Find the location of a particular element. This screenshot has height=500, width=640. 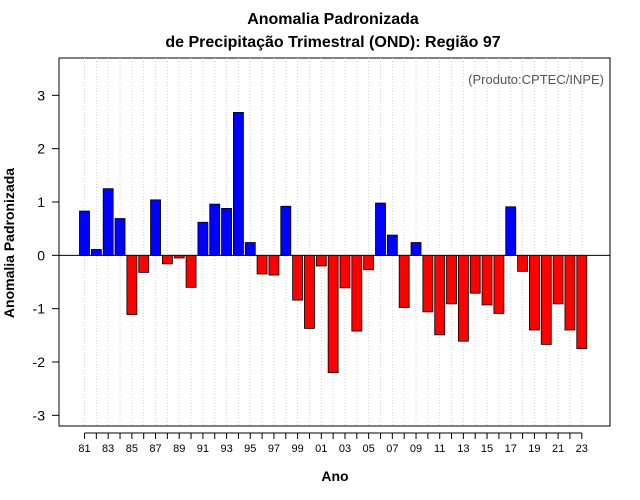

bar-2008 is located at coordinates (404, 281).